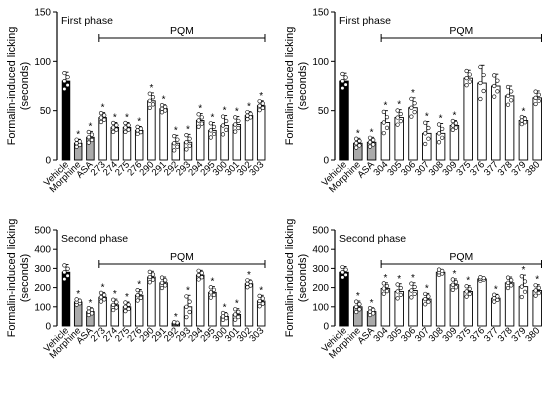 Image resolution: width=550 pixels, height=408 pixels. Describe the element at coordinates (46, 111) in the screenshot. I see `y-tick-label: 50` at that location.